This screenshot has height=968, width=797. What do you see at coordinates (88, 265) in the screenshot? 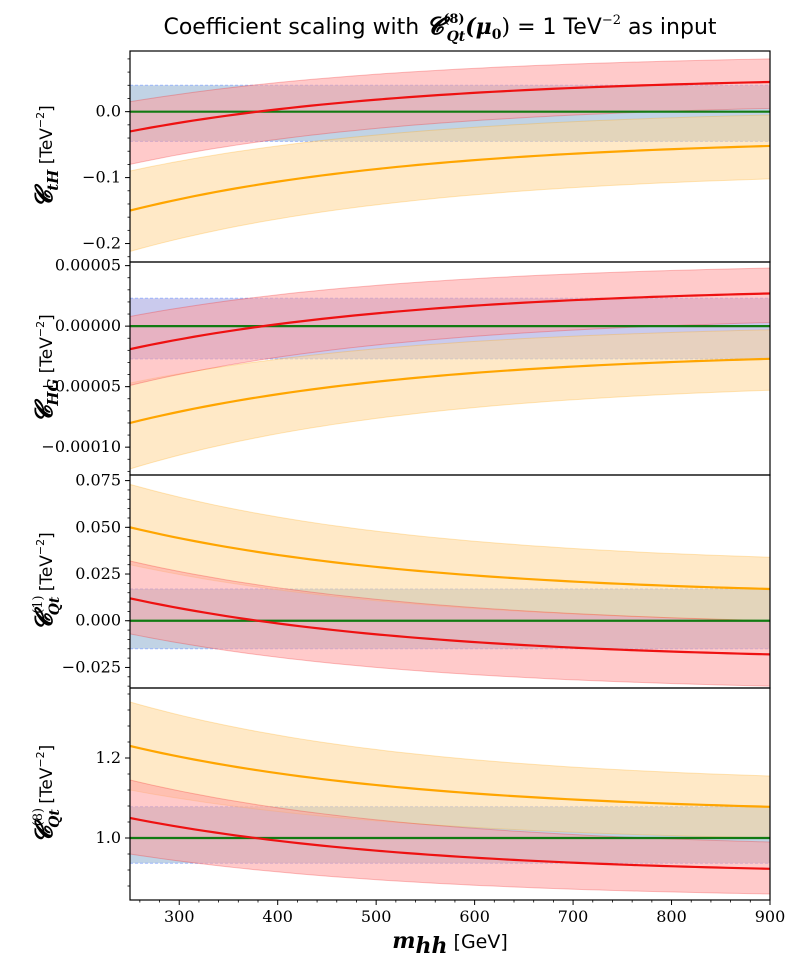
I see `y-tick-label: 0.00005` at bounding box center [88, 265].